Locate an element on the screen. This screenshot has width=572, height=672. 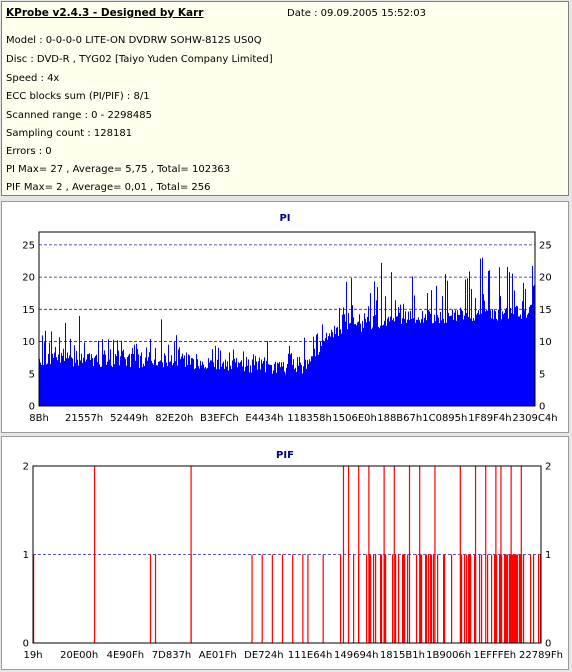
pi-x-tick-label: 2309C4h is located at coordinates (534, 418).